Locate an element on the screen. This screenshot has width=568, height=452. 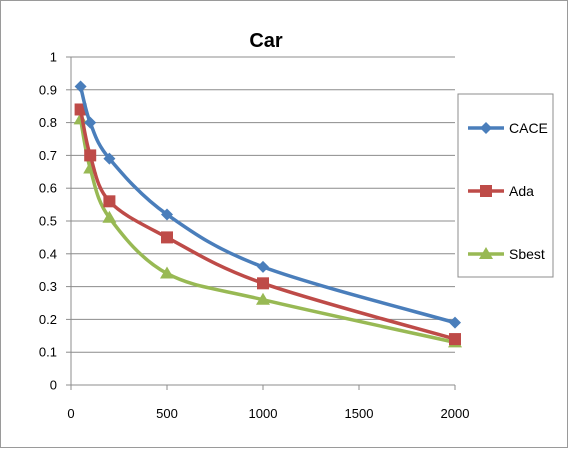
legend-box is located at coordinates (505, 185).